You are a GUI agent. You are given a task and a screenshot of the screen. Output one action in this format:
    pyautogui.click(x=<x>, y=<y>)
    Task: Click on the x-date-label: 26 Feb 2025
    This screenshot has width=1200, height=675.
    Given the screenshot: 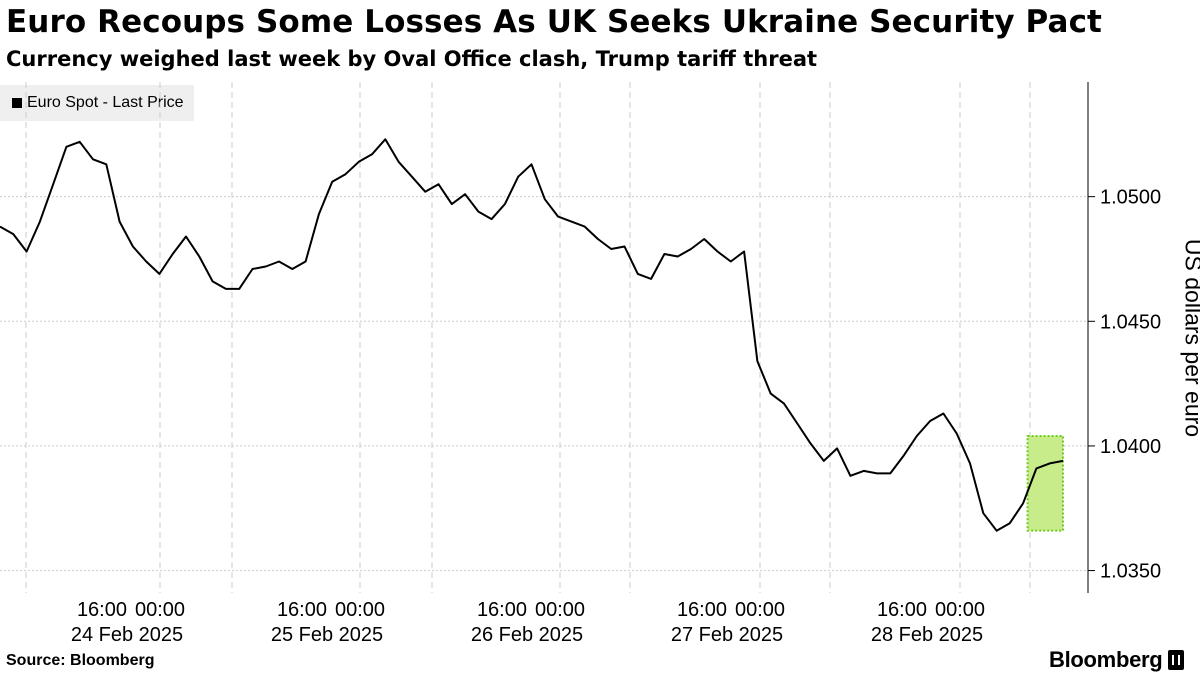 What is the action you would take?
    pyautogui.click(x=527, y=635)
    